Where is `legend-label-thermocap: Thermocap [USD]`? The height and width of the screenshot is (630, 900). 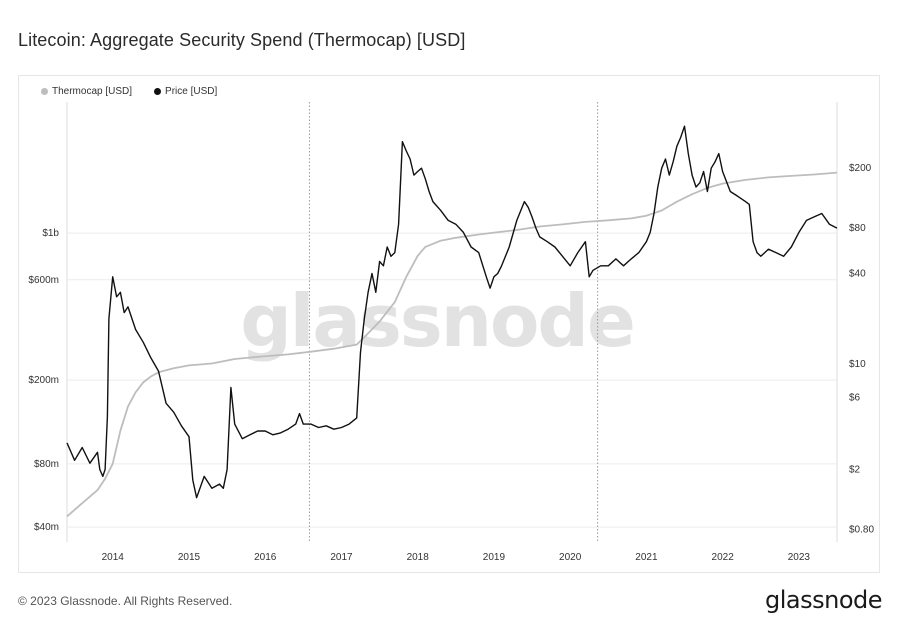
legend-label-thermocap: Thermocap [USD] is located at coordinates (92, 91).